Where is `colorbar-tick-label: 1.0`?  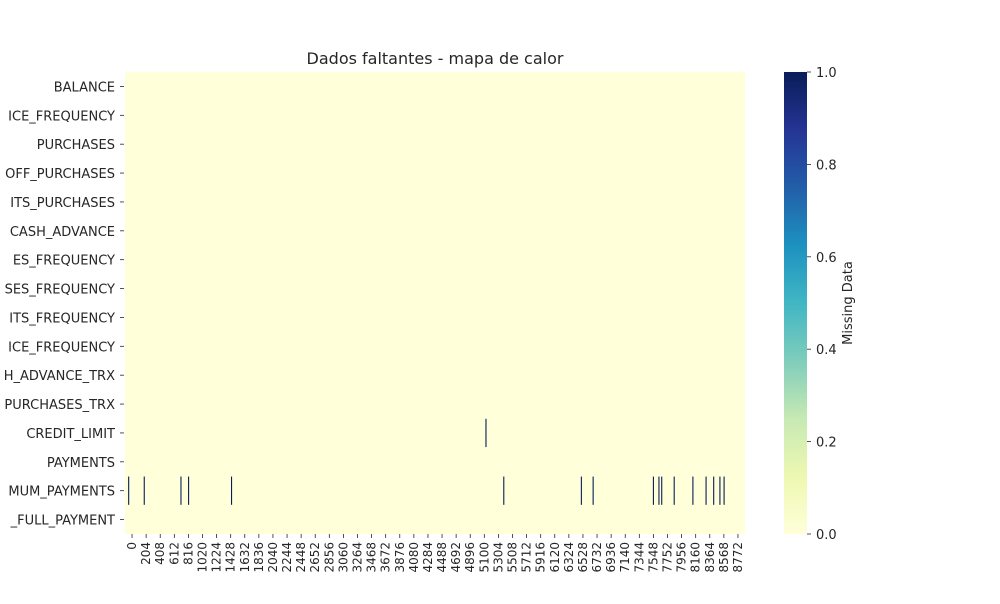 colorbar-tick-label: 1.0 is located at coordinates (826, 73).